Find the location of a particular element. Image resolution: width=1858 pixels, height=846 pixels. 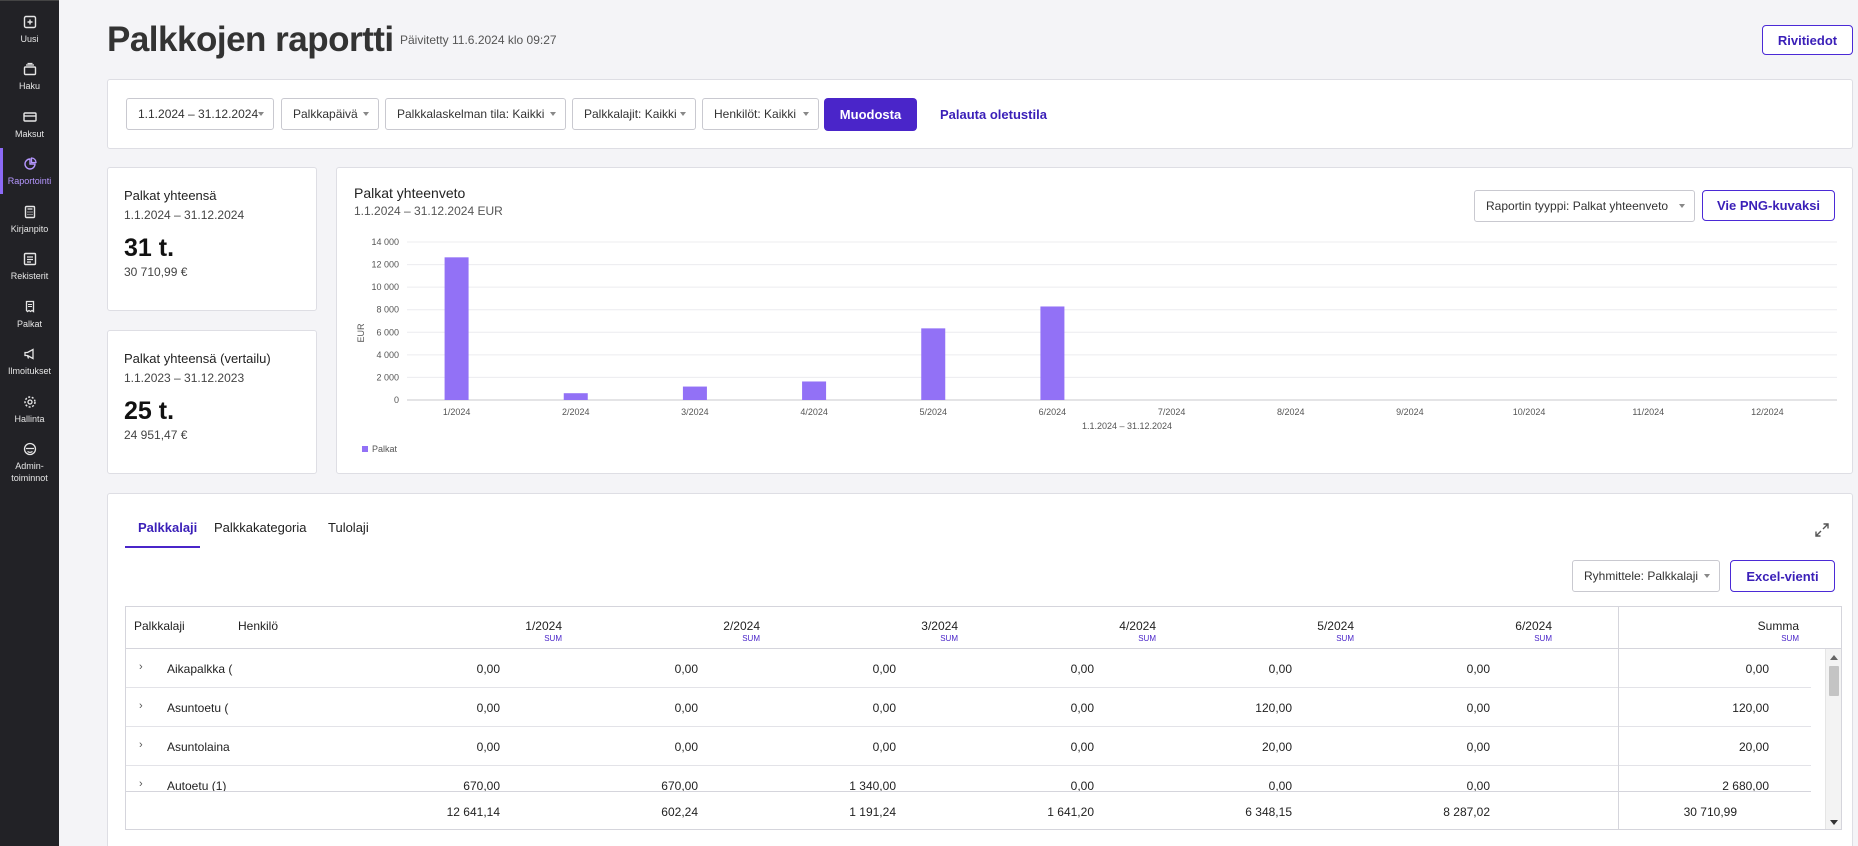

kpi-exact-value: 24 951,47 € is located at coordinates (156, 435).